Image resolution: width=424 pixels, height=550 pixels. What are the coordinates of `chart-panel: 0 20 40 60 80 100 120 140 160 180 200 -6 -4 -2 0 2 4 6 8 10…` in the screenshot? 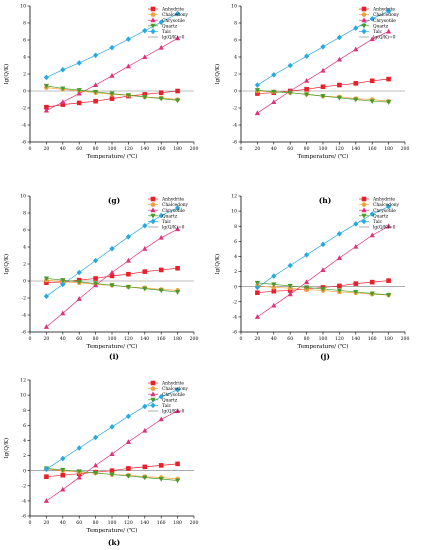 It's located at (311, 277).